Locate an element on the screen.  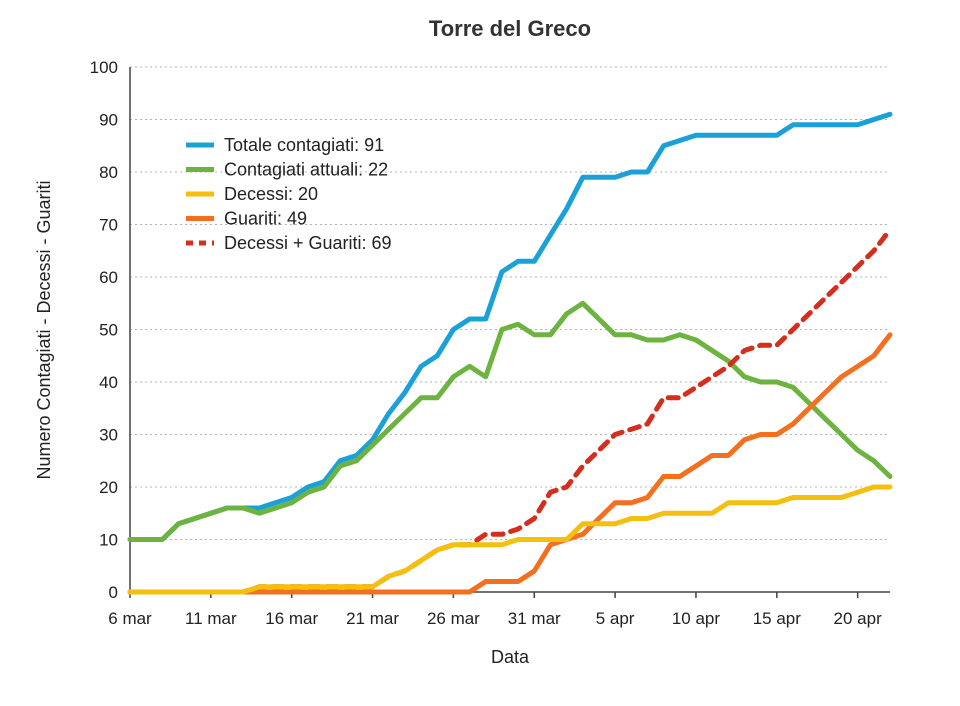
y-tick-label: 90 is located at coordinates (108, 120).